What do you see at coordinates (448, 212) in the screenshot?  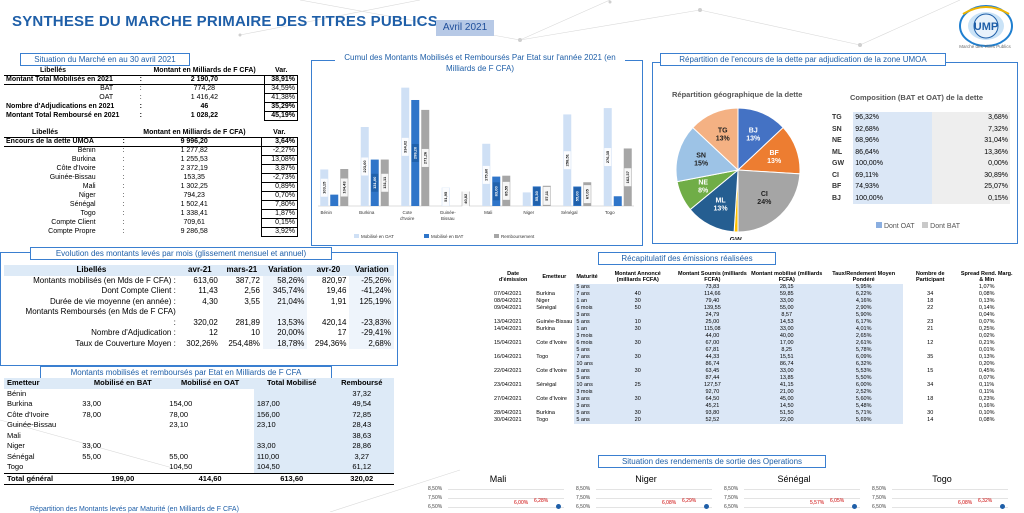 I see `category-label: Guinée-` at bounding box center [448, 212].